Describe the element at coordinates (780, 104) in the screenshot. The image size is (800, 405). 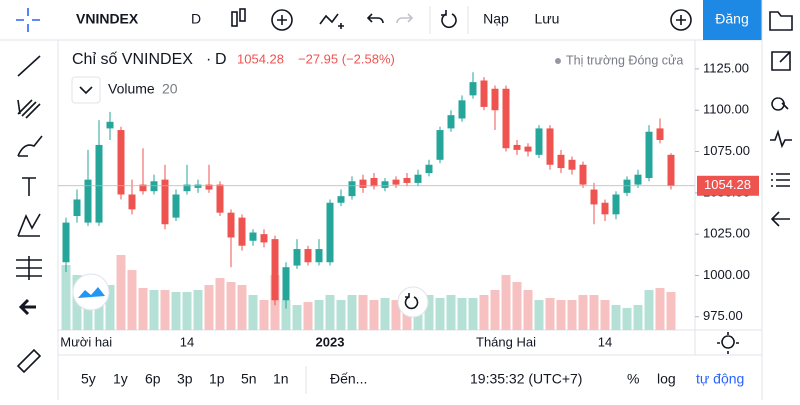
I see `search` at that location.